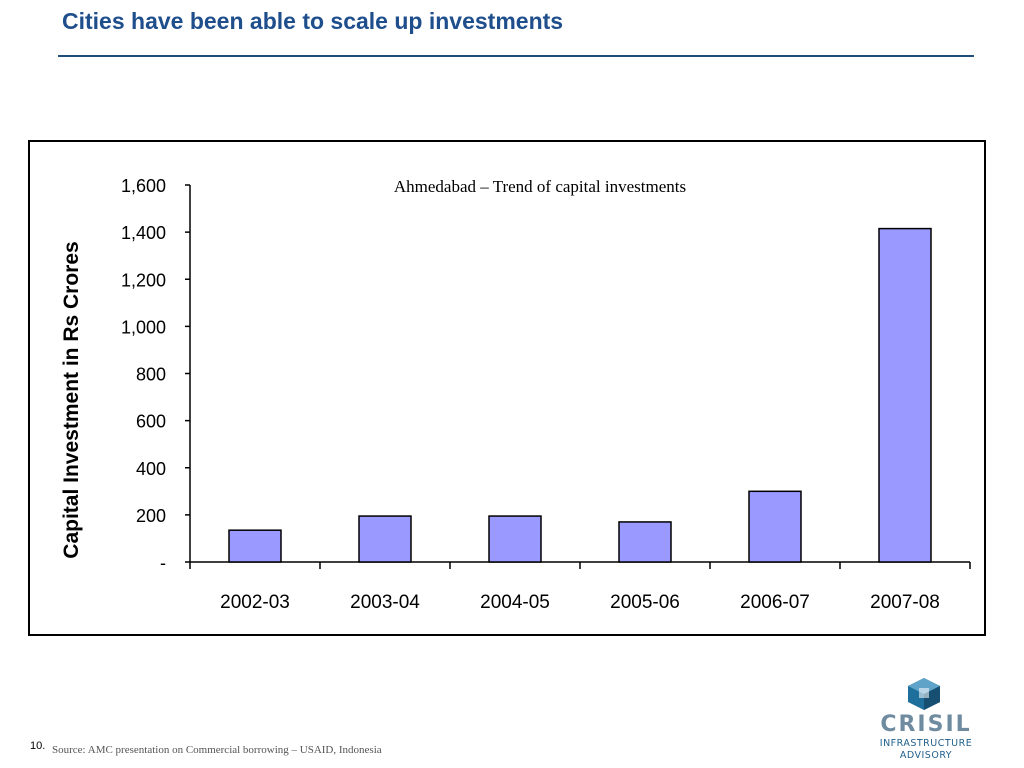 This screenshot has height=768, width=1024. What do you see at coordinates (385, 602) in the screenshot?
I see `x-tick-label: 2003-04` at bounding box center [385, 602].